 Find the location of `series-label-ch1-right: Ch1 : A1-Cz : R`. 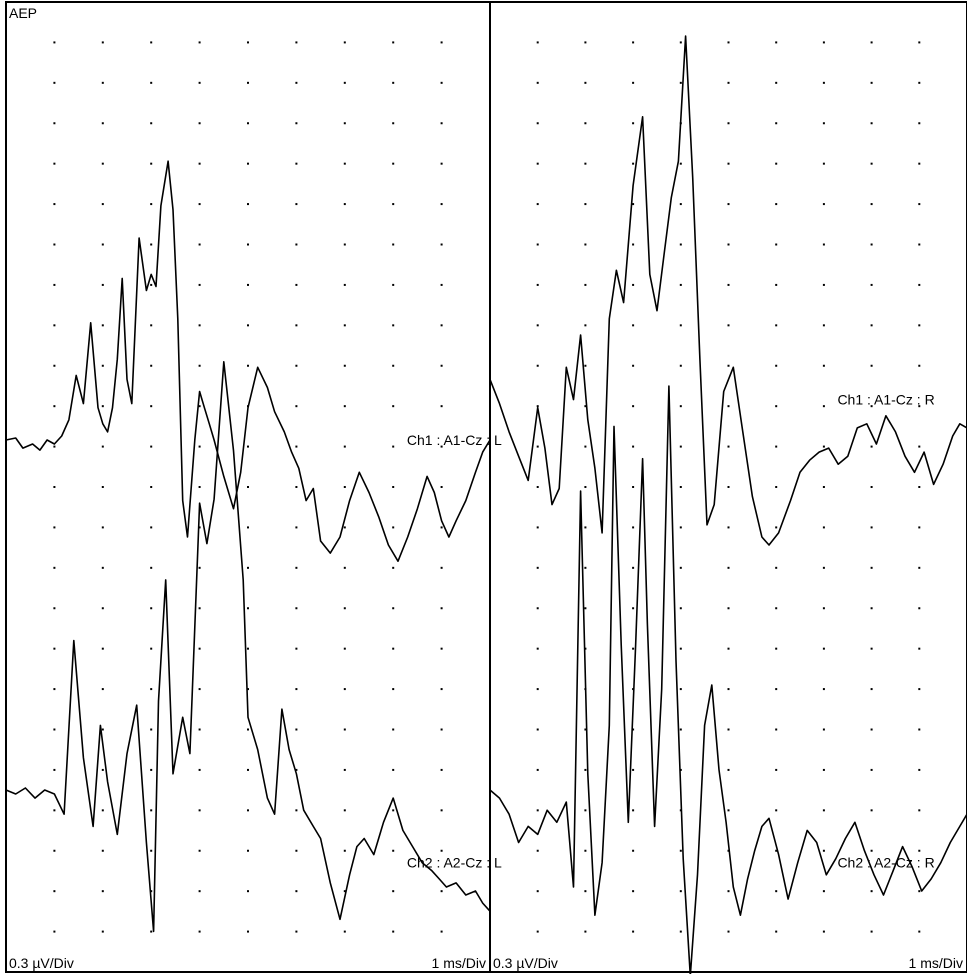

series-label-ch1-right: Ch1 : A1-Cz : R is located at coordinates (885, 400).